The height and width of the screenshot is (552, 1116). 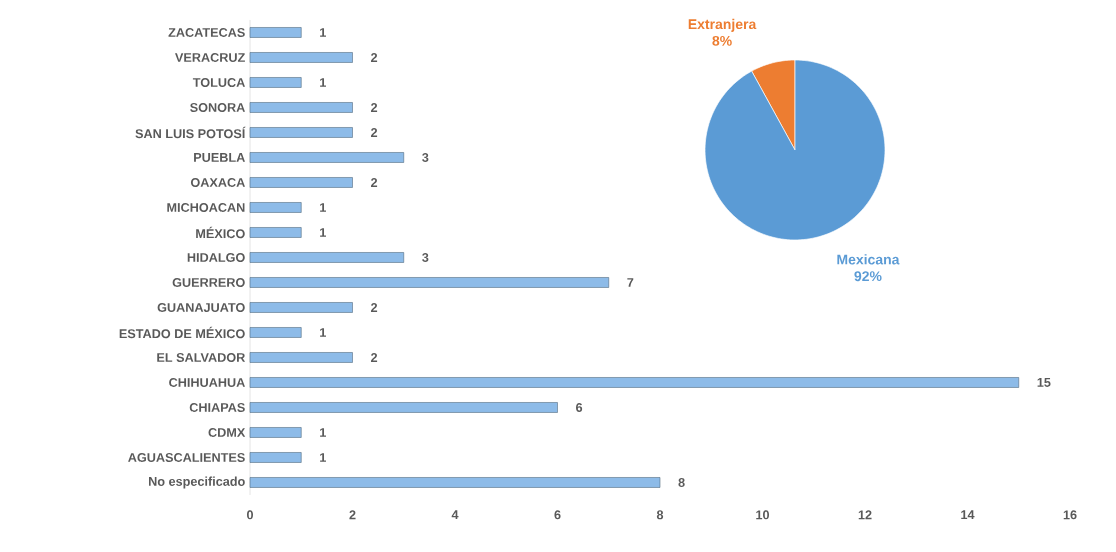 What do you see at coordinates (217, 107) in the screenshot?
I see `y-tick-label: SONORA` at bounding box center [217, 107].